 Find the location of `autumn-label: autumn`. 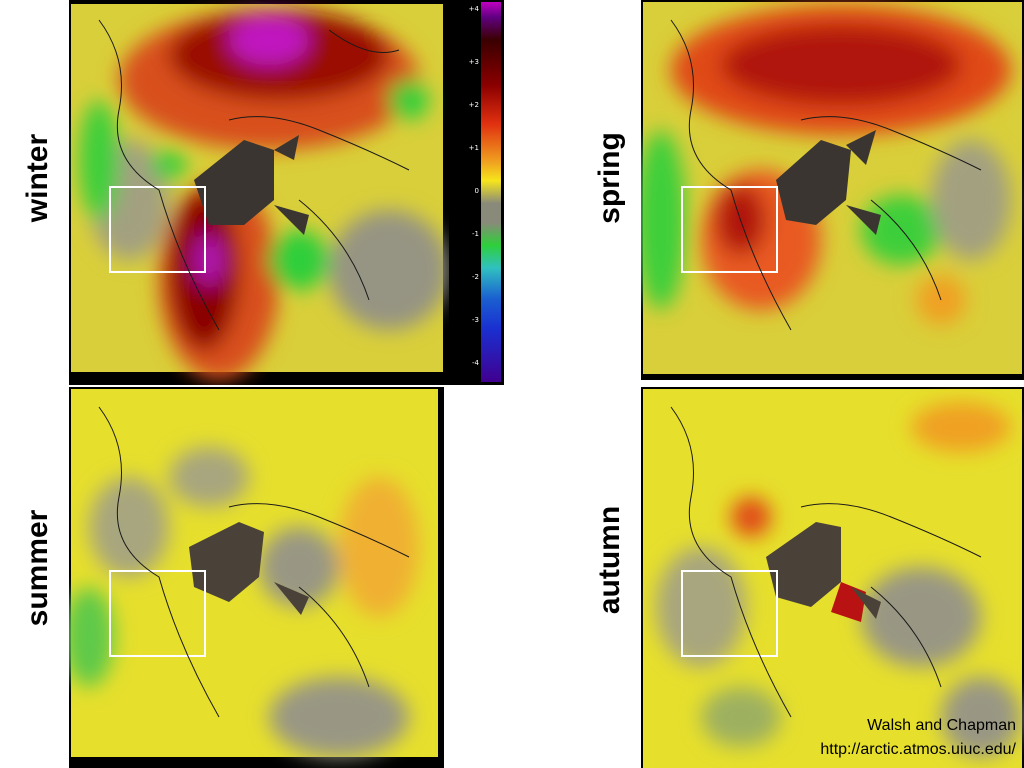

autumn-label: autumn is located at coordinates (609, 560).